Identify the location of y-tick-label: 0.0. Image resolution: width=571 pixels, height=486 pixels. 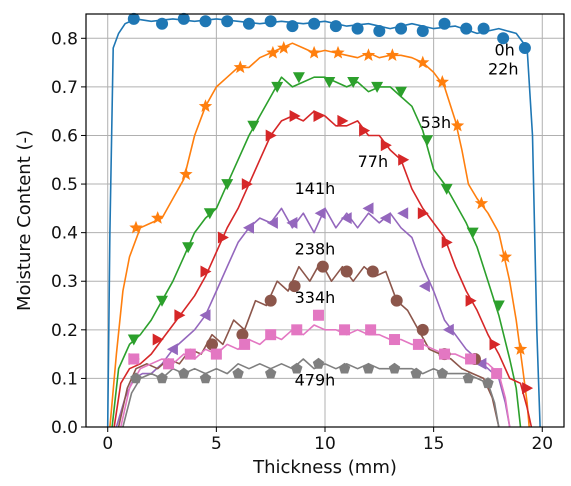
(64, 428).